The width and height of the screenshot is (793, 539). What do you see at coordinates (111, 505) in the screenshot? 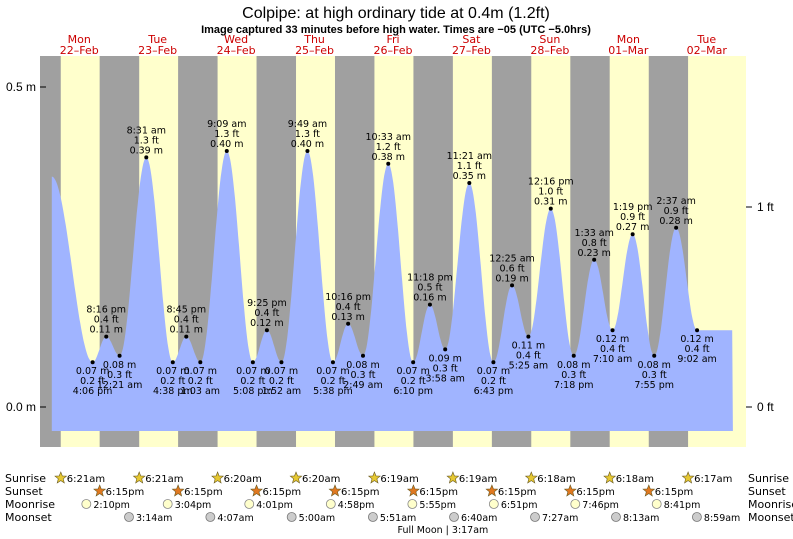
I see `moonrise-time: 2:10pm` at bounding box center [111, 505].